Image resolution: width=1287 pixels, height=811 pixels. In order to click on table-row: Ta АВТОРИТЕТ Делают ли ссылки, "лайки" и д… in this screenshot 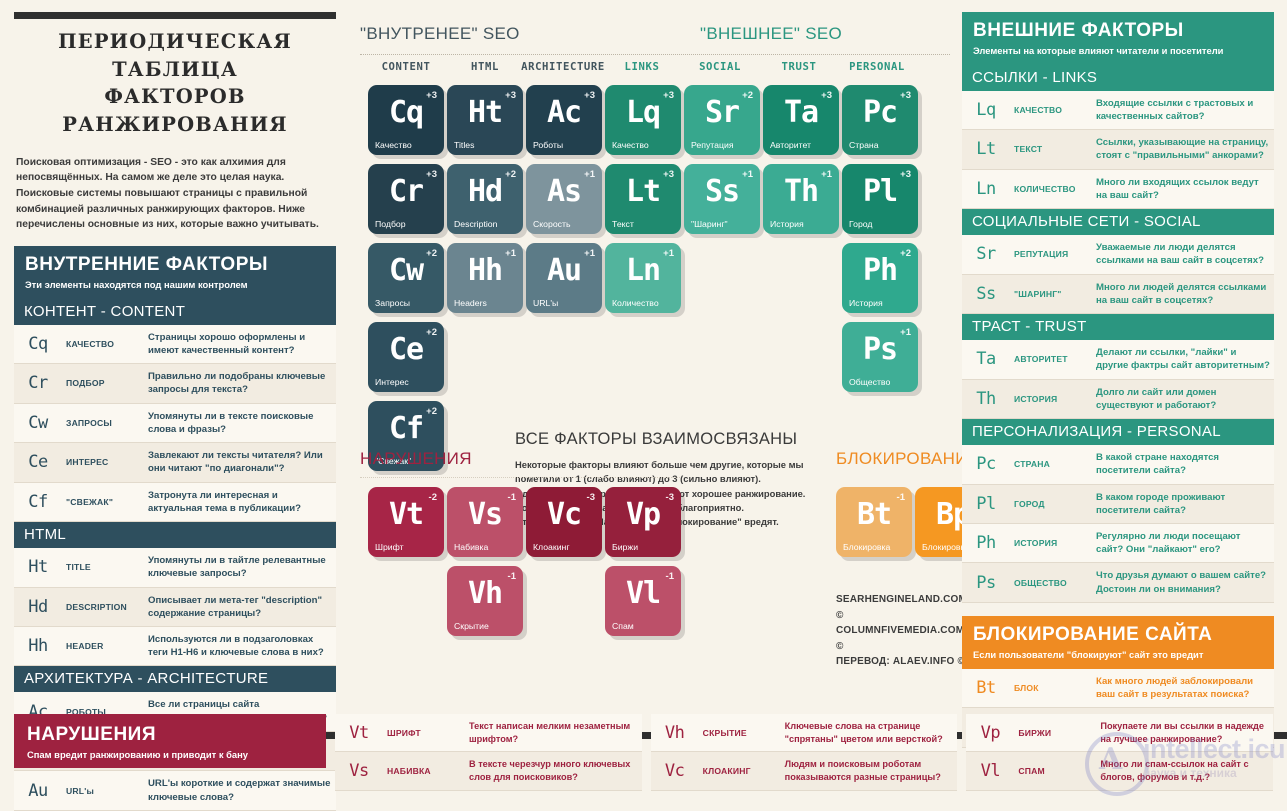, I will do `click(1118, 360)`.